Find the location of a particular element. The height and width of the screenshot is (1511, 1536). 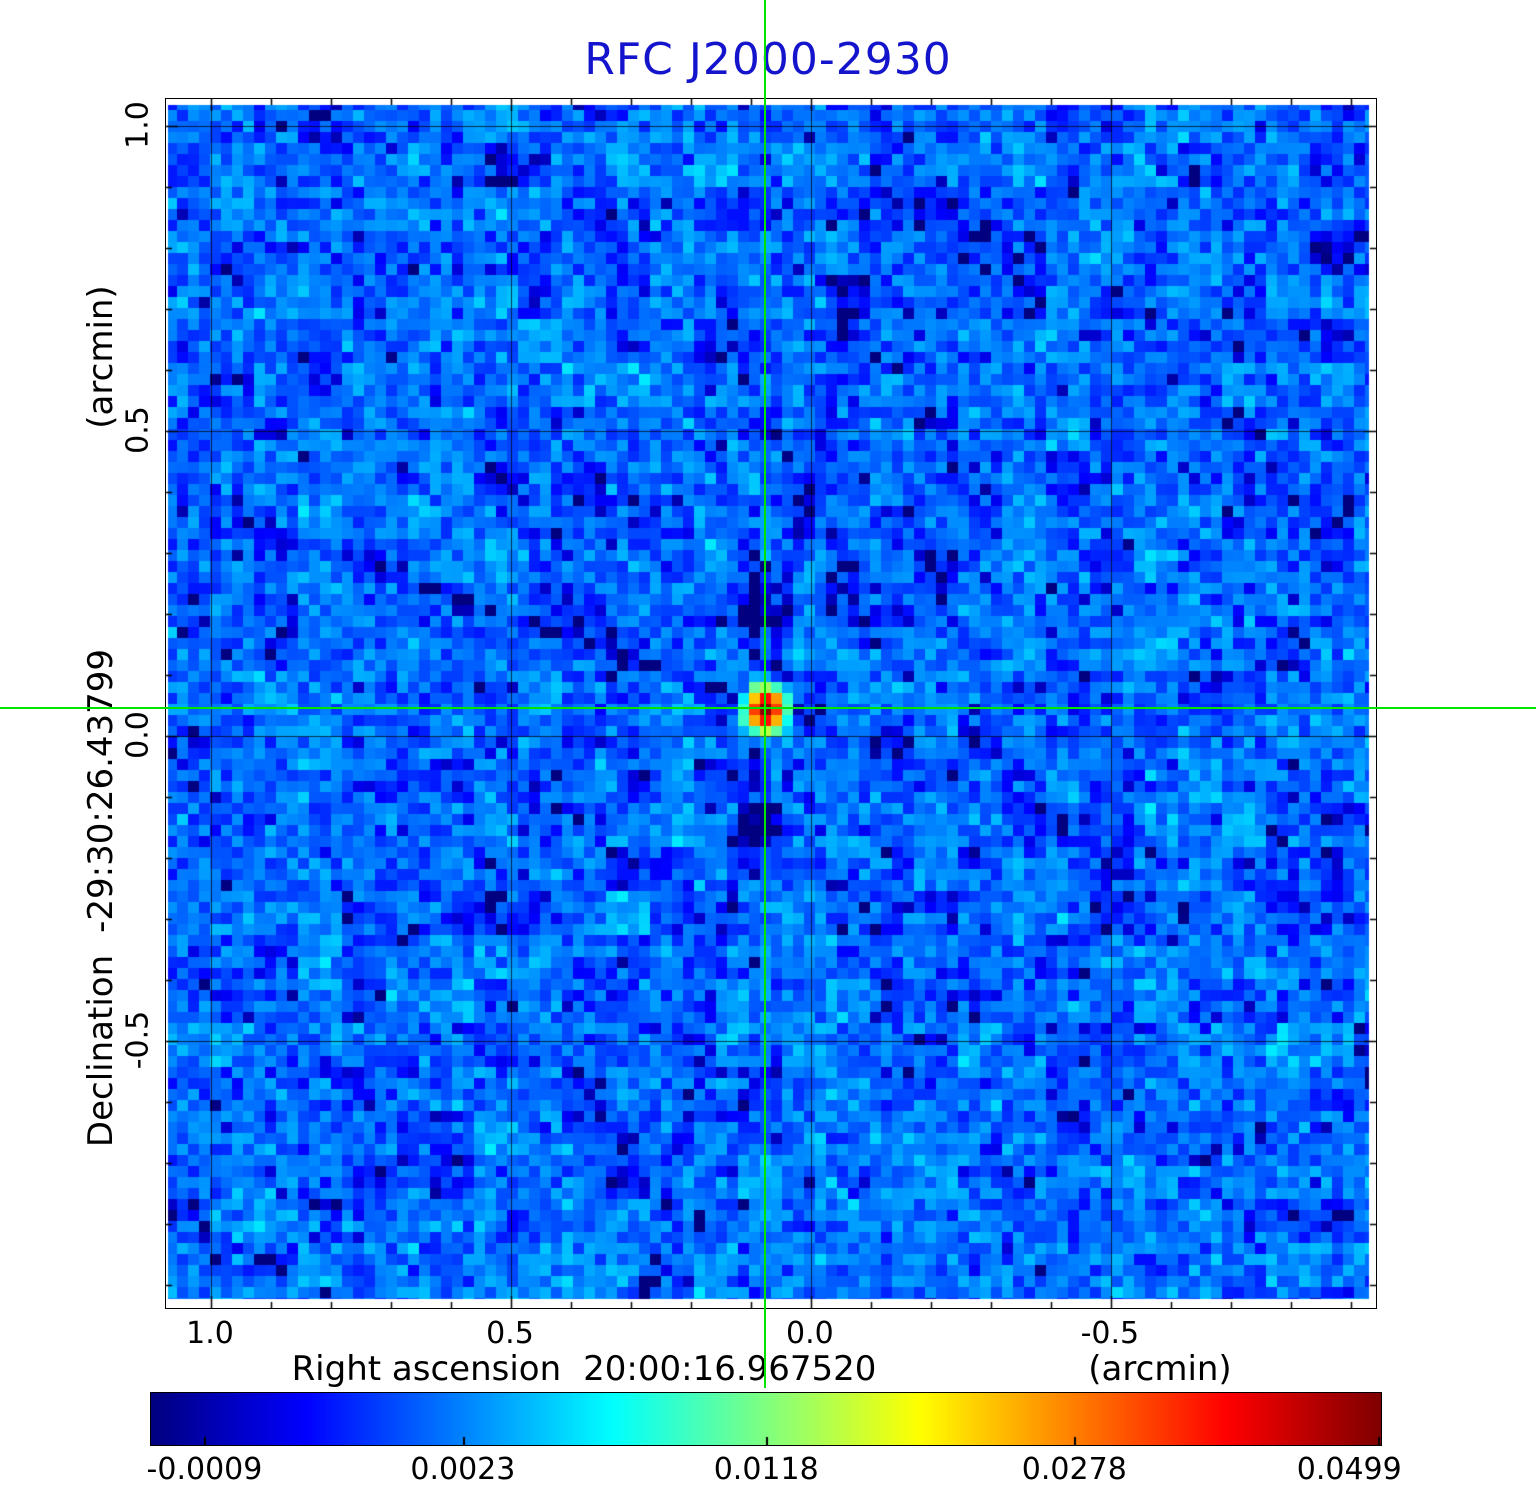

x-tick-label: 0.0 is located at coordinates (810, 1333).